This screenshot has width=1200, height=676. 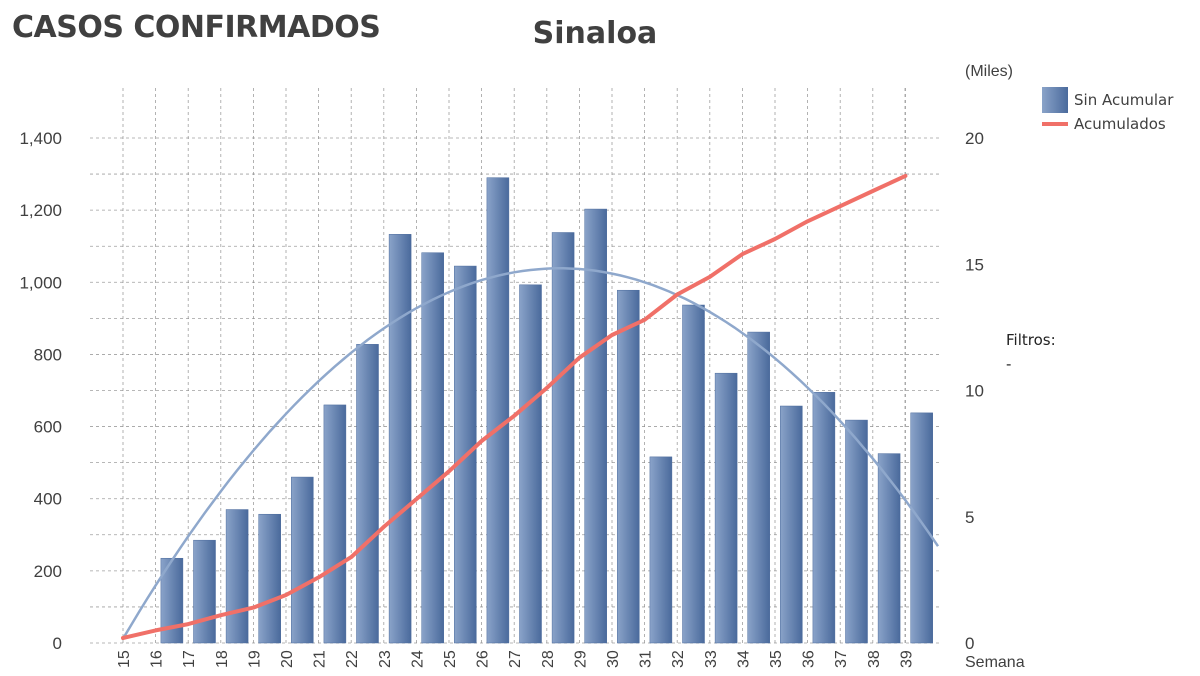 What do you see at coordinates (222, 659) in the screenshot?
I see `x-tick-label: 18` at bounding box center [222, 659].